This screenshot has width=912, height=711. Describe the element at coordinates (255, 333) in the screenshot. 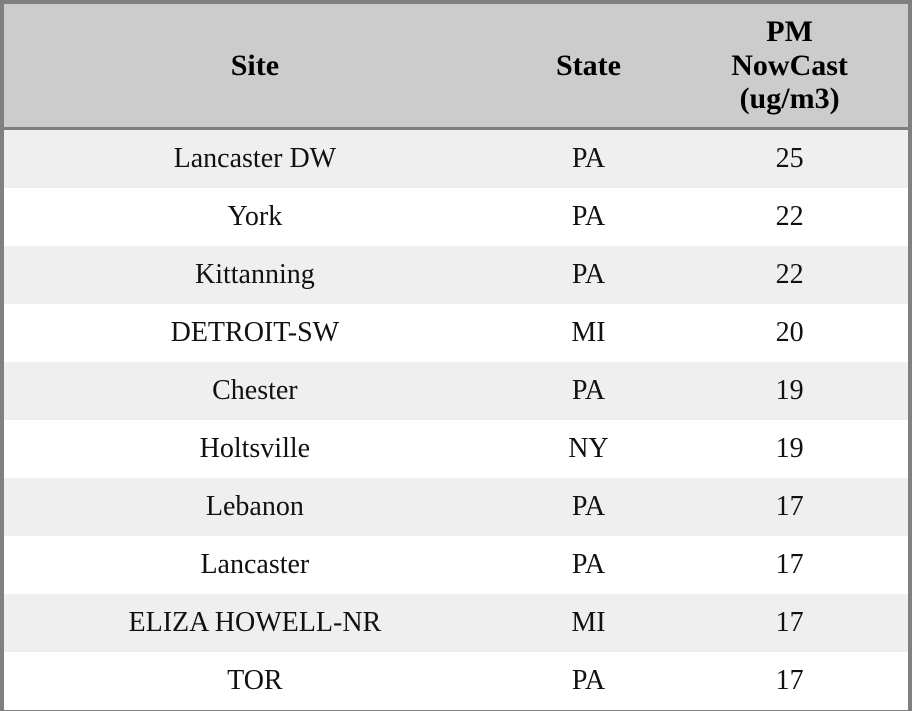

I see `cell-site: DETROIT-SW` at that location.